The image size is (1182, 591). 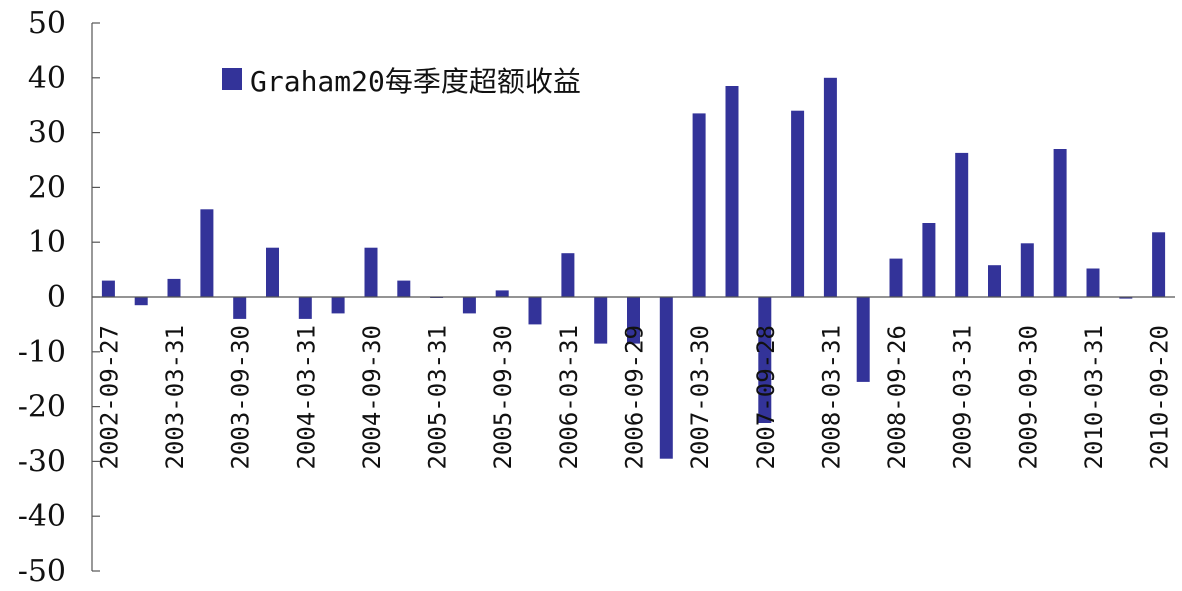 What do you see at coordinates (1160, 397) in the screenshot?
I see `x-tick-label: 2010-09-20` at bounding box center [1160, 397].